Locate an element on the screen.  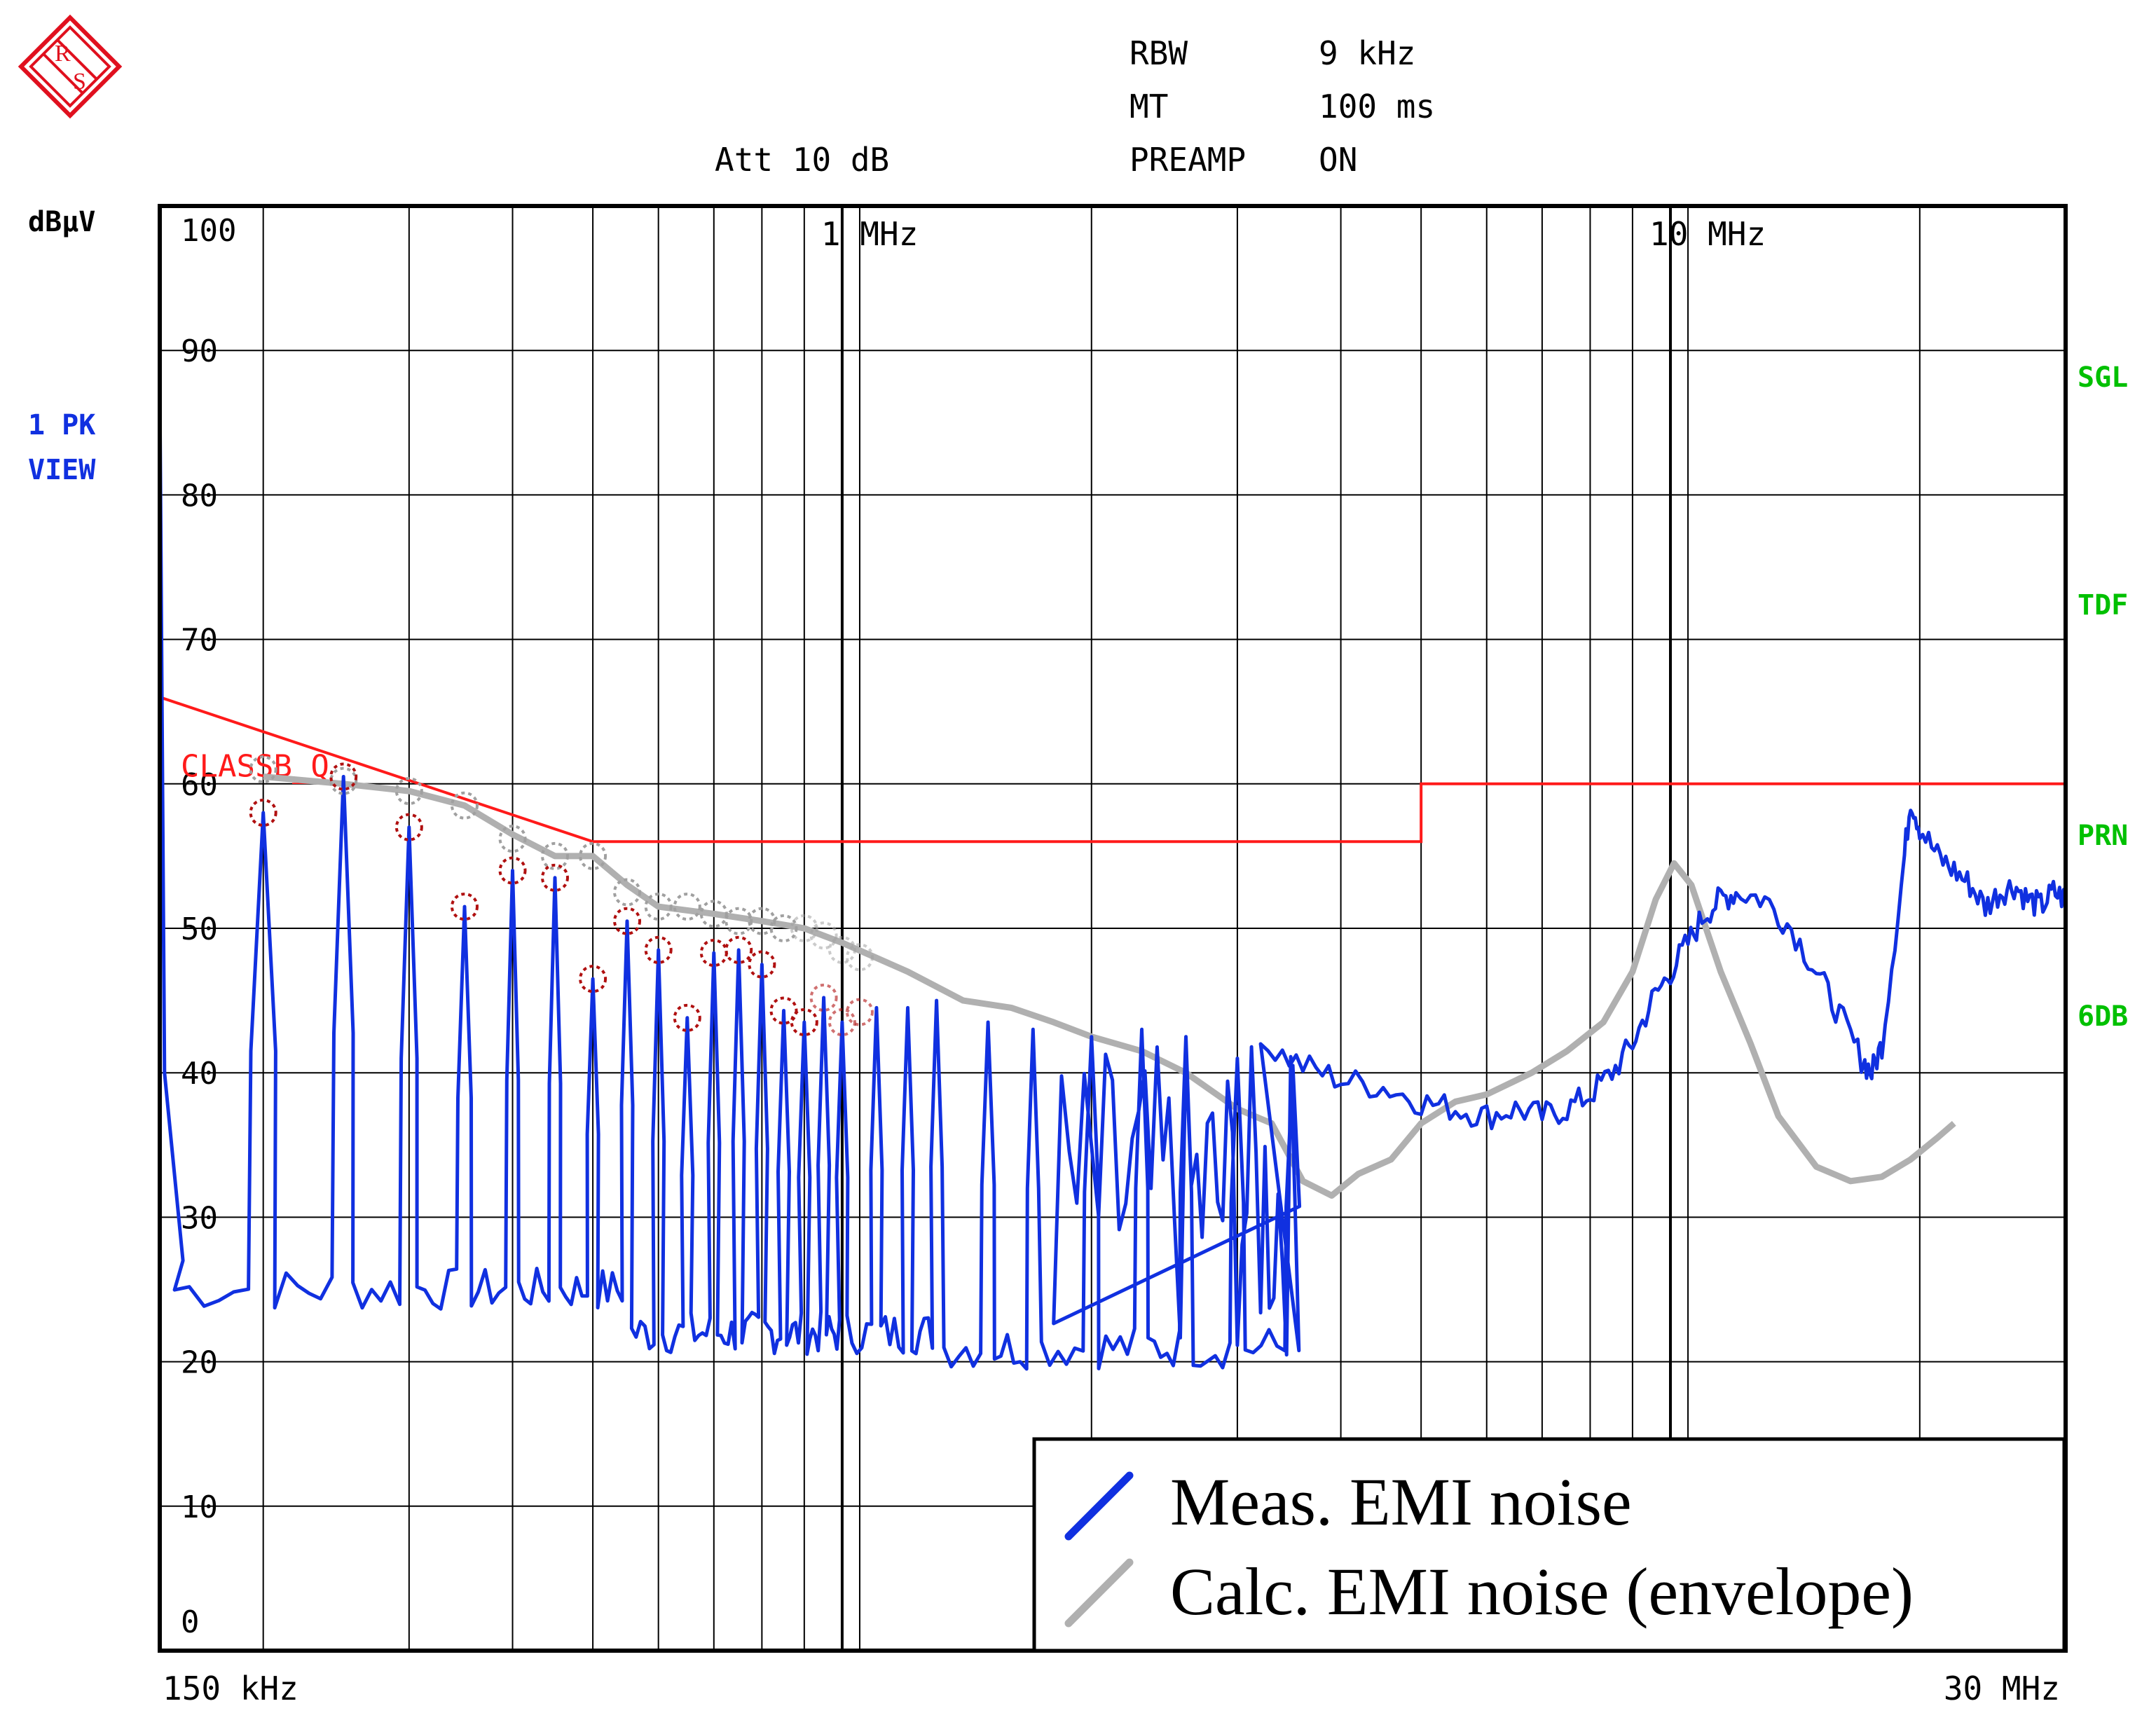
y-tick-label-5: 50 is located at coordinates (199, 929).